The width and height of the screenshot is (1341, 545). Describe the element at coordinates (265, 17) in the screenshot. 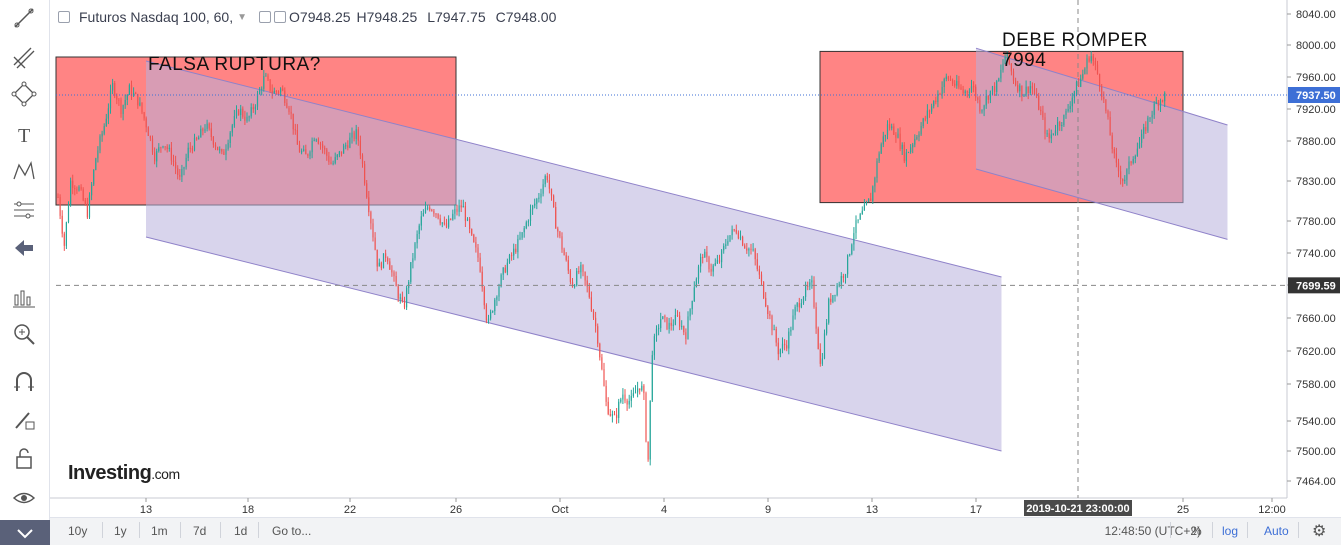

I see `settings-icon` at that location.